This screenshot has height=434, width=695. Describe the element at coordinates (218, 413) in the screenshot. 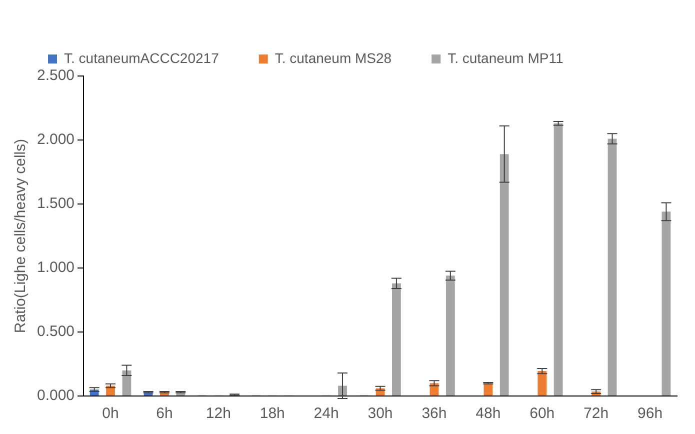

I see `x-tick-label: 12h` at that location.